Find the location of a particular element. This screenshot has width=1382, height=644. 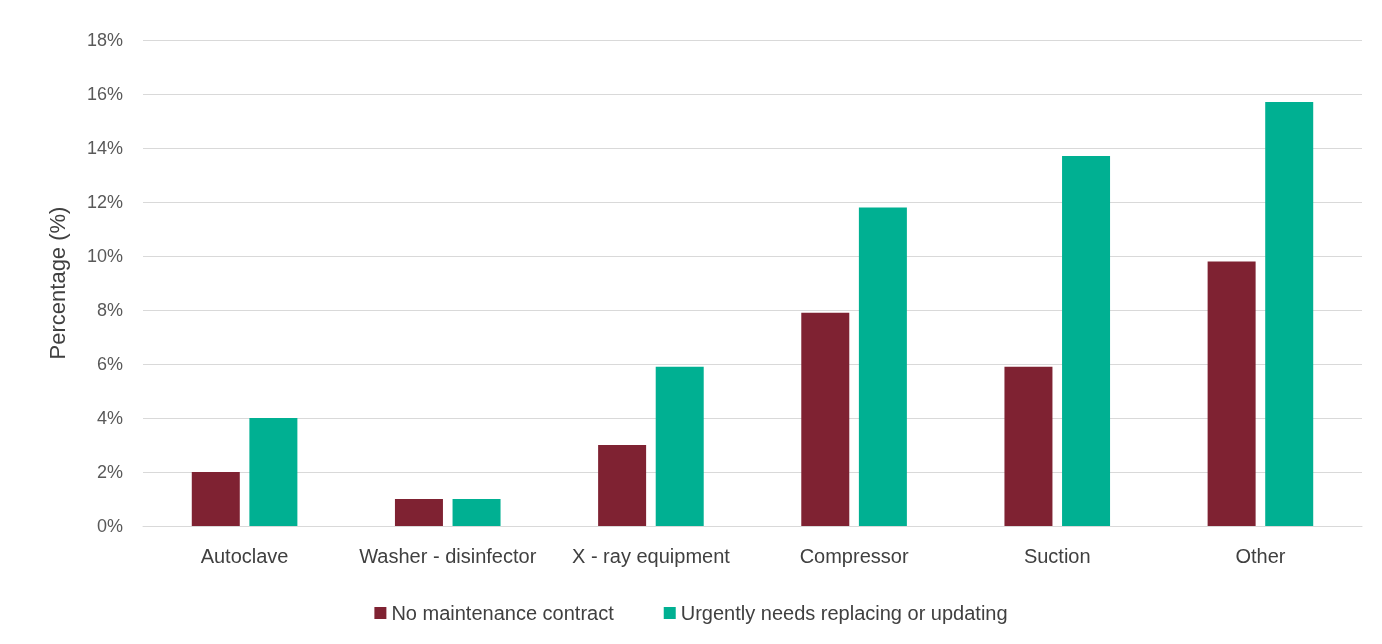

y-tick-label: 10% is located at coordinates (104, 256).